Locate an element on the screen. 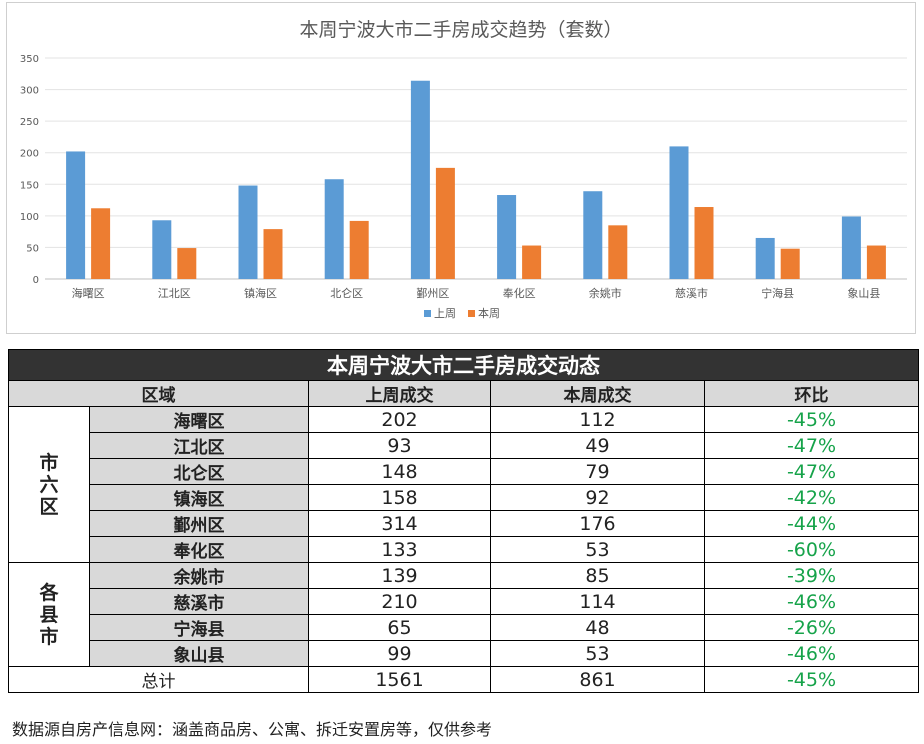 The width and height of the screenshot is (924, 744). table-row: 江北区 93 49 -47% is located at coordinates (464, 445).